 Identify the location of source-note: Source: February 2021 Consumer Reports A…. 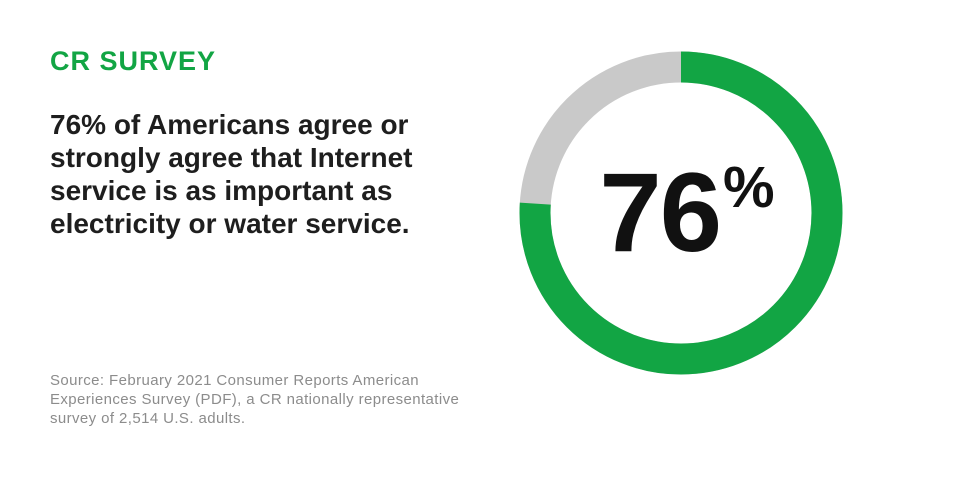
(285, 399).